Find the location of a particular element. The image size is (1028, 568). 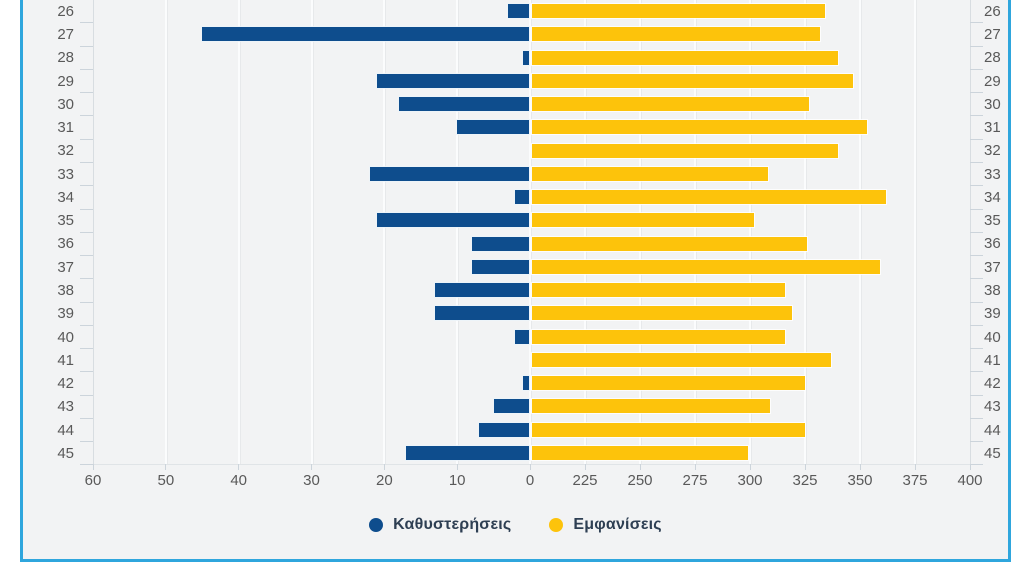

y-axis-label-right: 32 is located at coordinates (992, 151).